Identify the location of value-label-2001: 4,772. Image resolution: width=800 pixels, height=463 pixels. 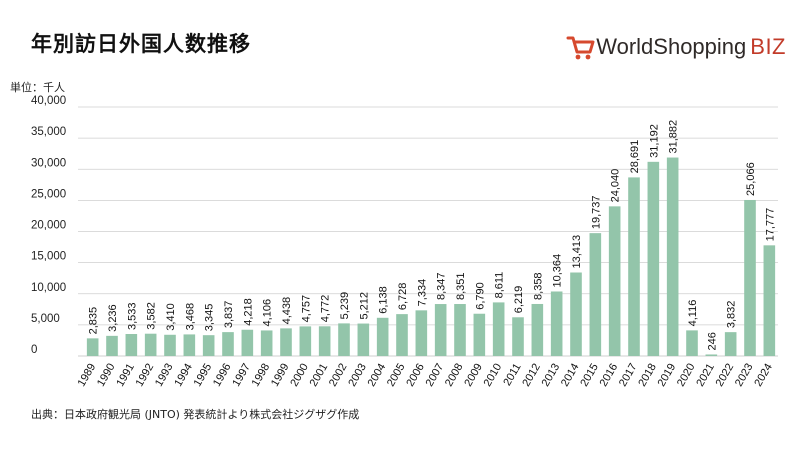
(326, 309).